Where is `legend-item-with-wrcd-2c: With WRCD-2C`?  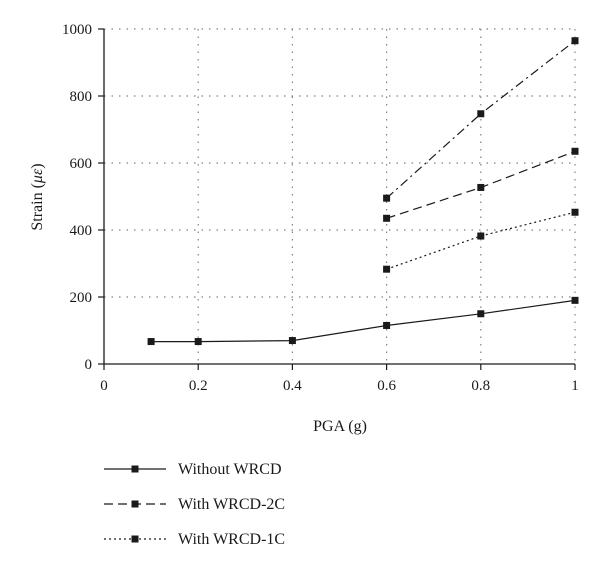
legend-item-with-wrcd-2c: With WRCD-2C is located at coordinates (194, 504).